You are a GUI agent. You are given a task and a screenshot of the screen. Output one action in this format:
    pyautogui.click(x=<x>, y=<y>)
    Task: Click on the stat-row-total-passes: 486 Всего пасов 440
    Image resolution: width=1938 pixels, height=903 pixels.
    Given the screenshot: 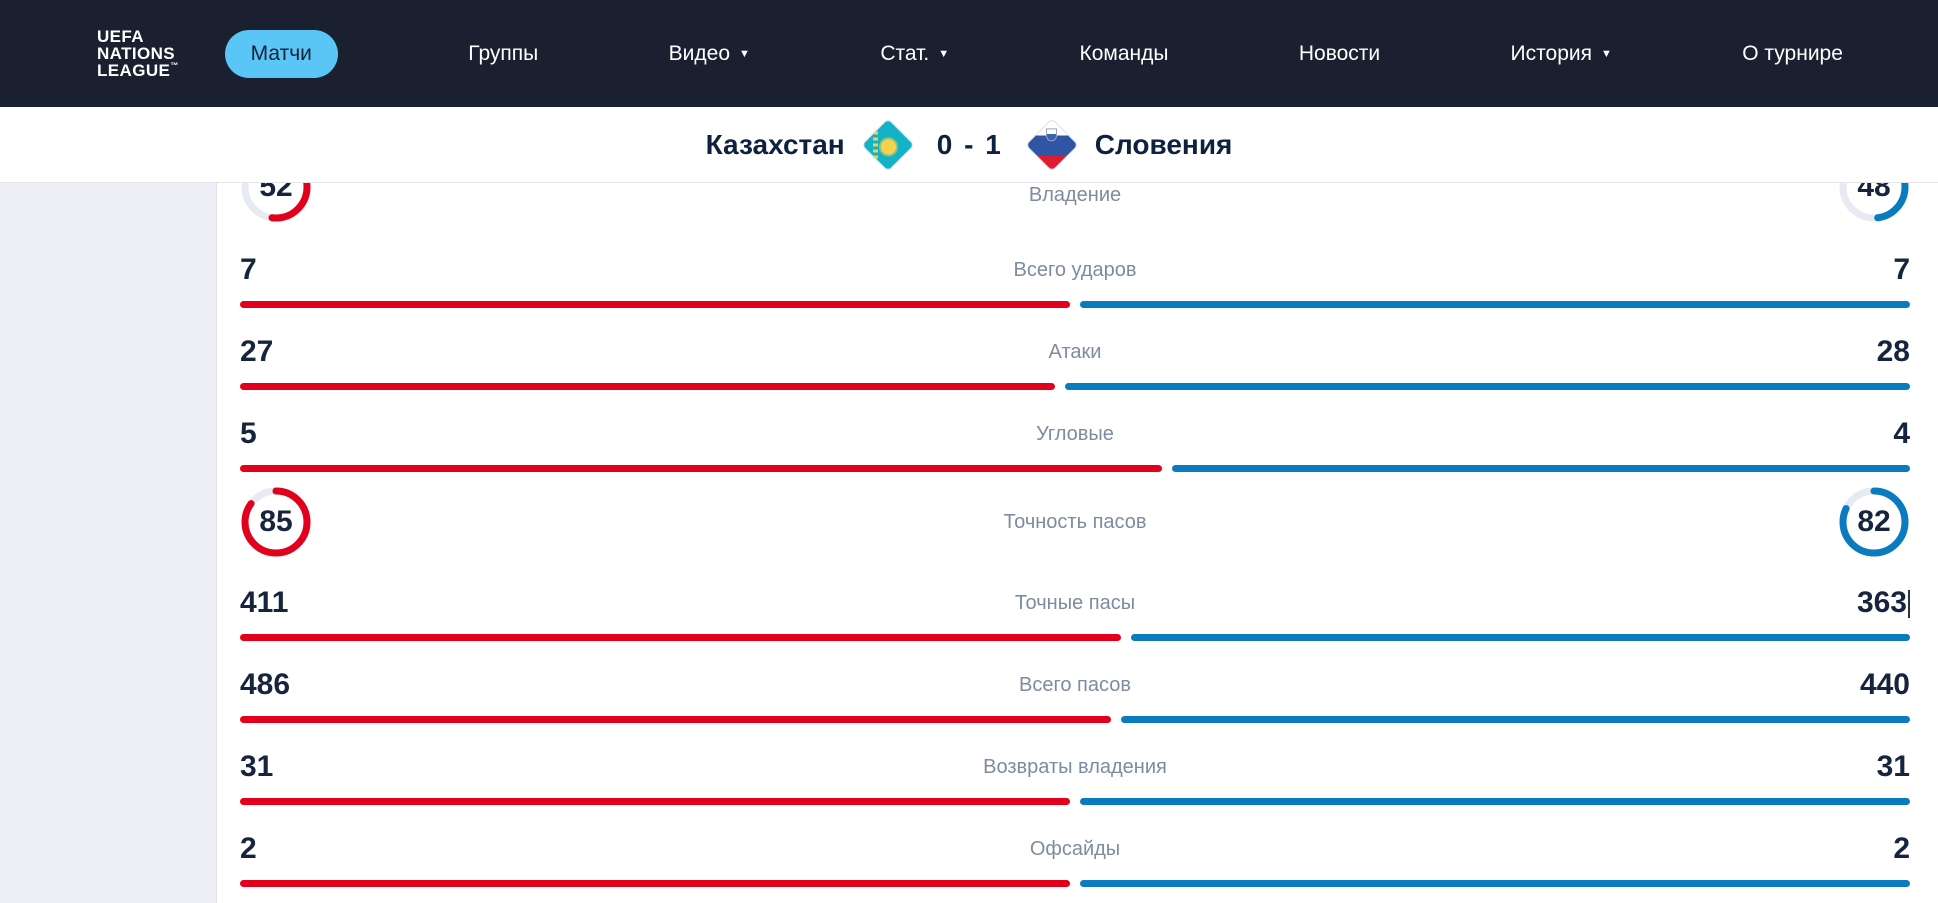 What is the action you would take?
    pyautogui.click(x=1075, y=692)
    